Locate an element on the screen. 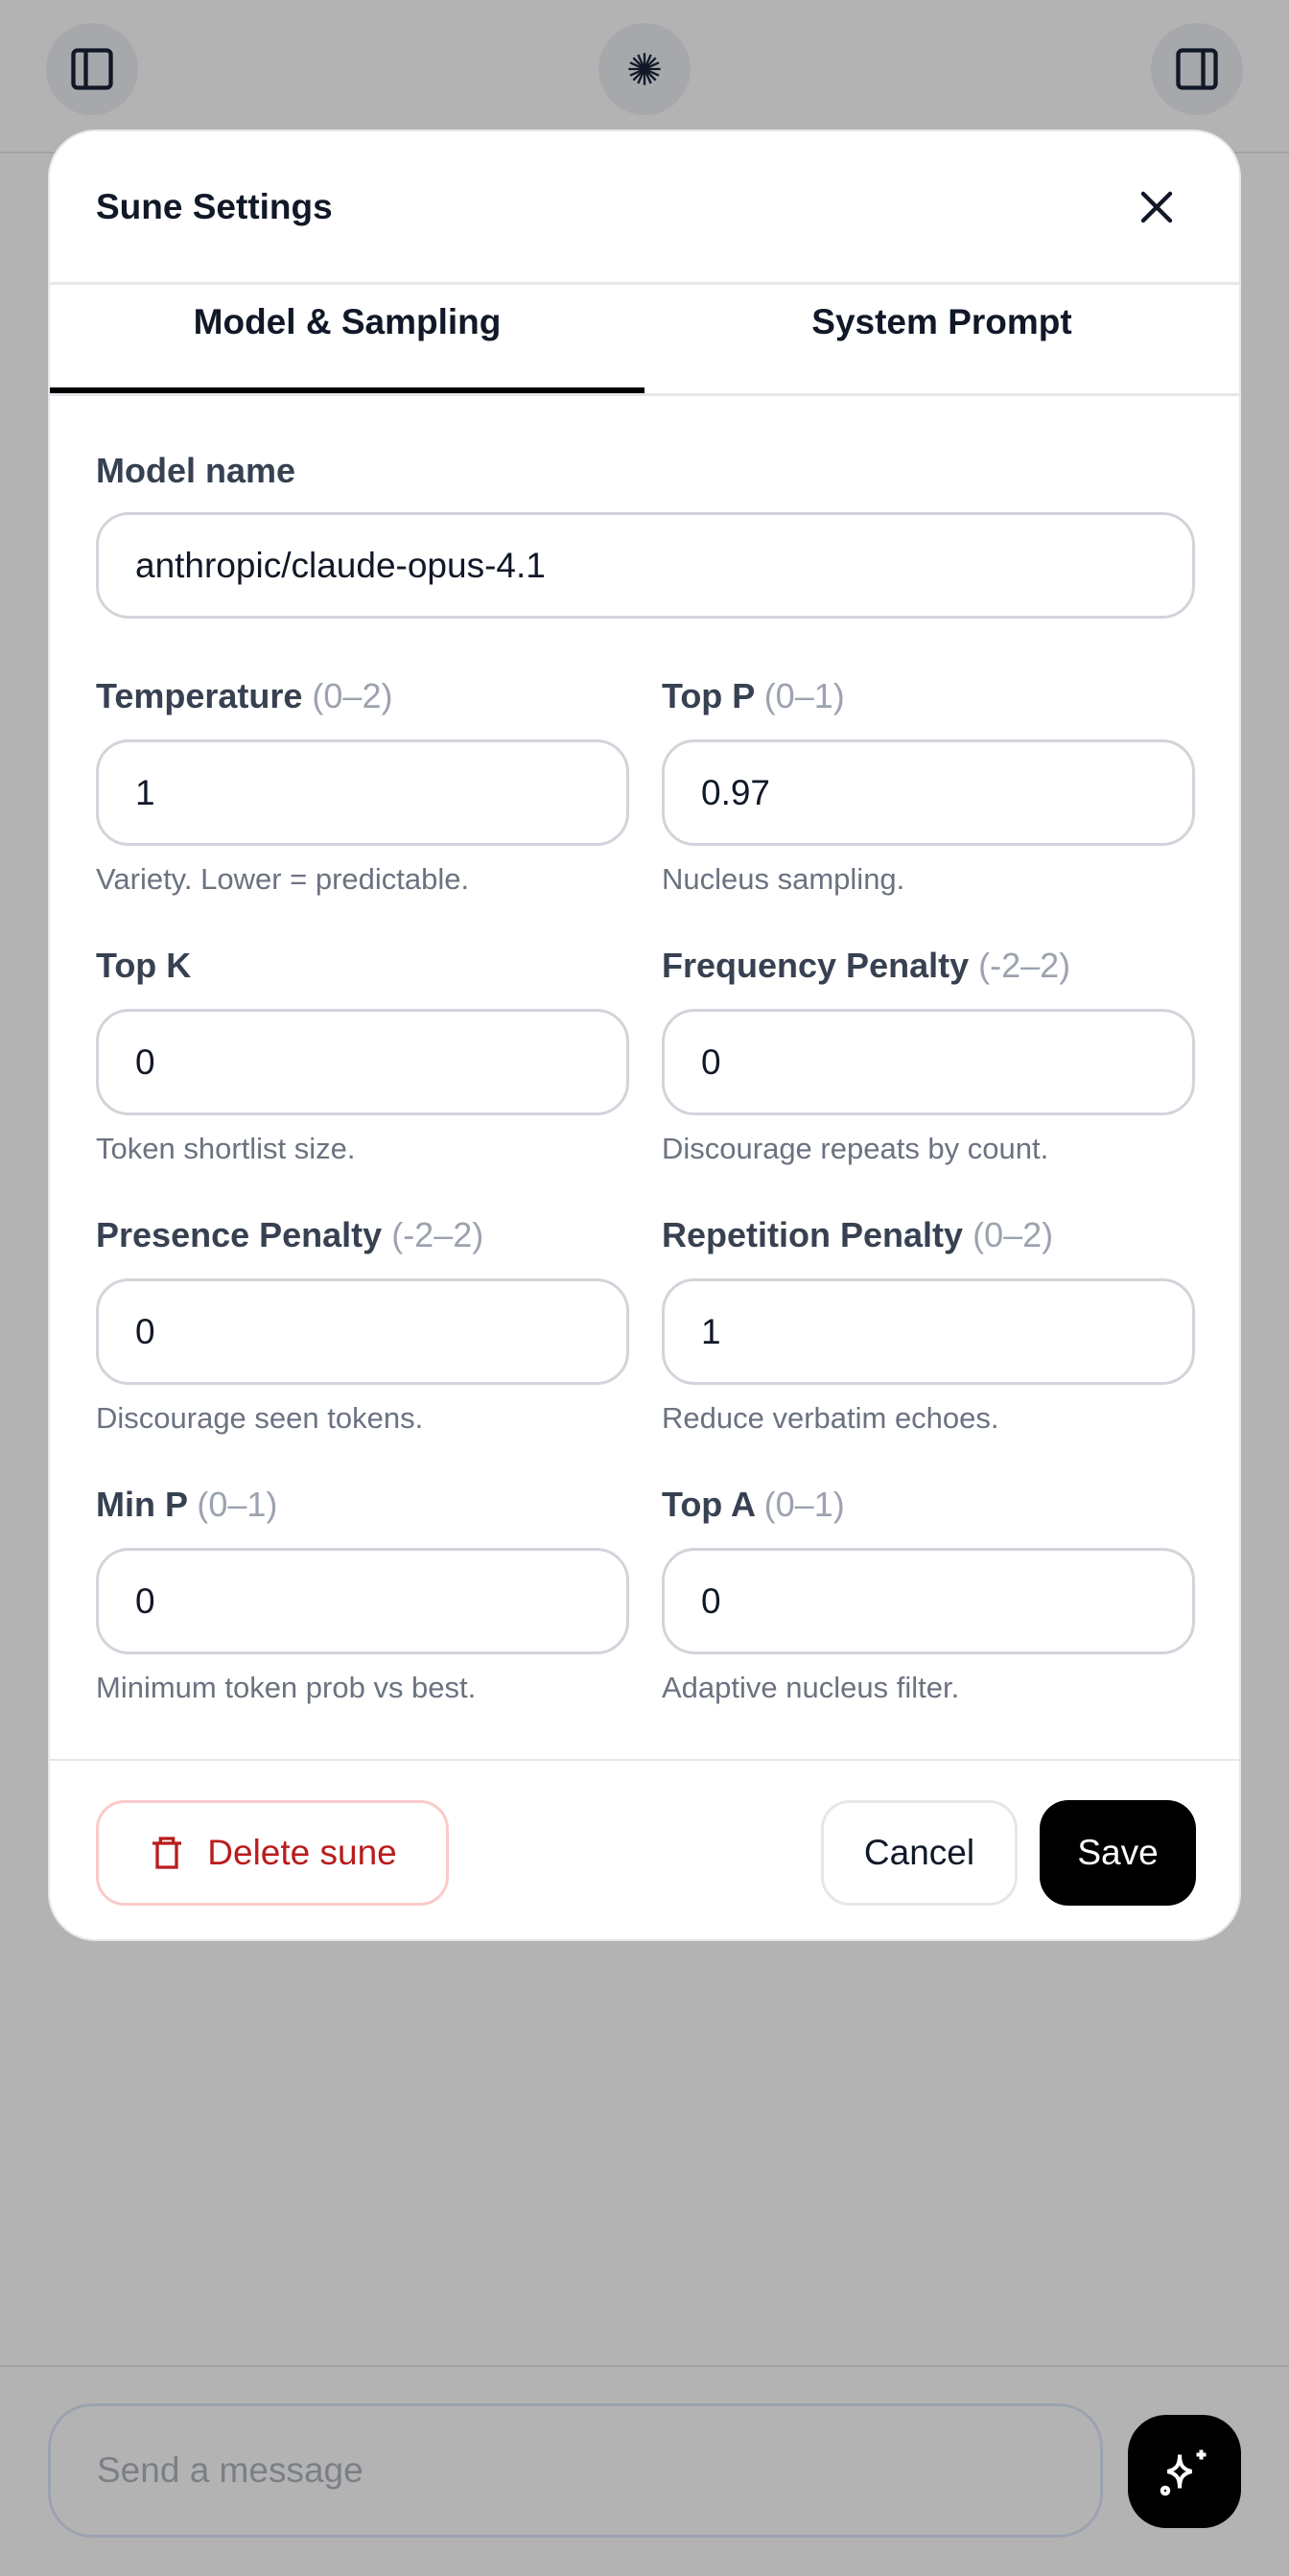  temperature-help: Variety. Lower = predictable. is located at coordinates (283, 879).